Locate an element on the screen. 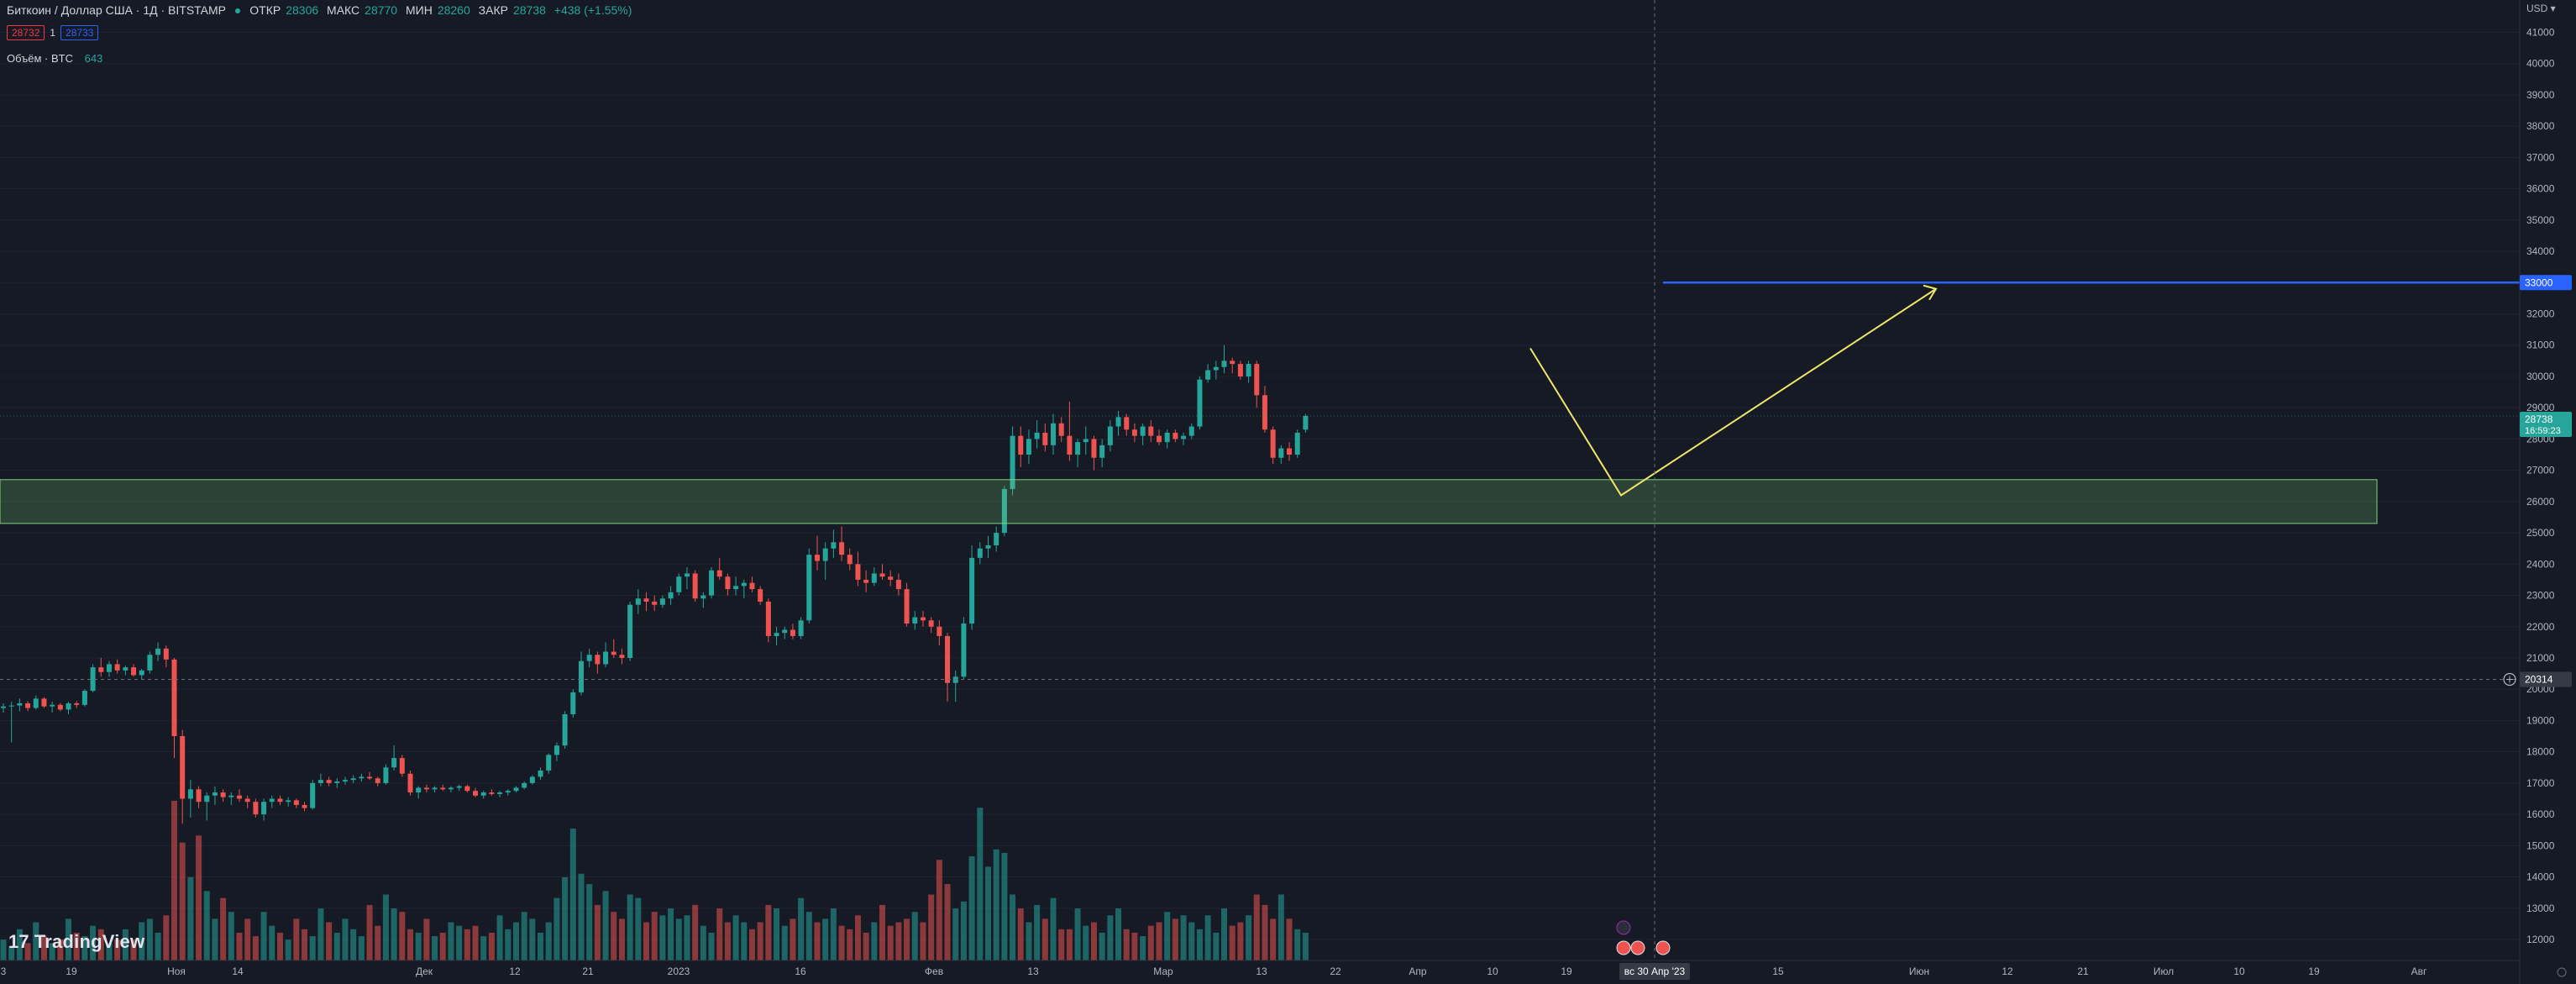  symbol-title: Биткоин / Доллар США · 1Д · BITSTAMP is located at coordinates (117, 10).